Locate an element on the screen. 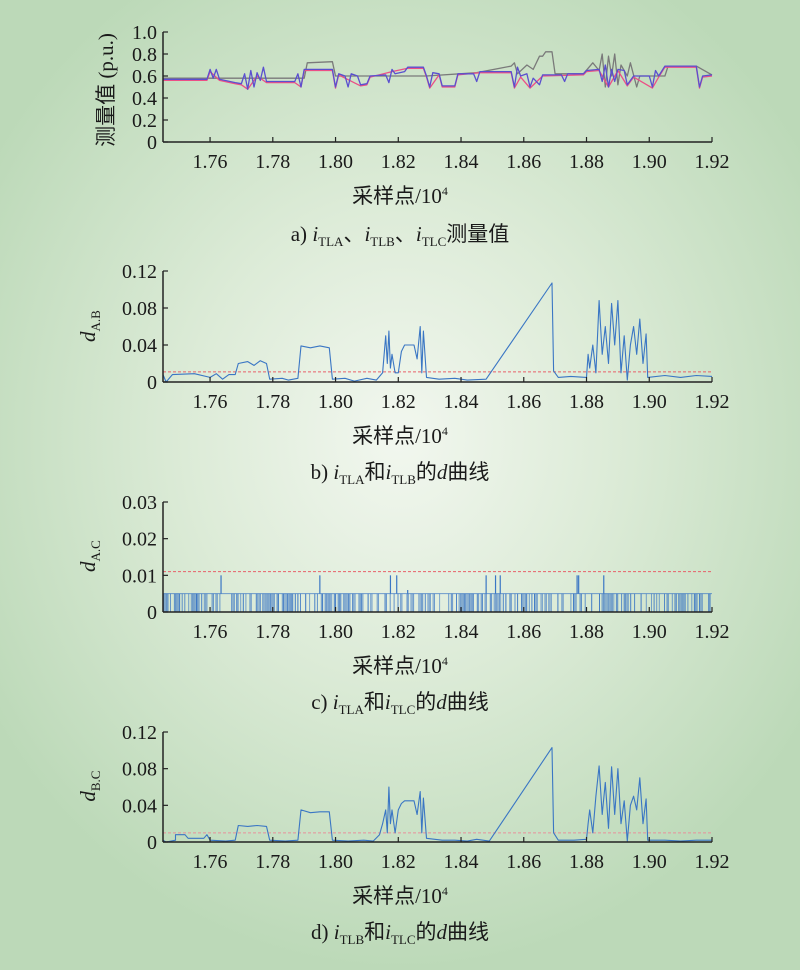 The height and width of the screenshot is (970, 800). caption-c: c) iTLA和iTLC的d曲线 is located at coordinates (400, 704).